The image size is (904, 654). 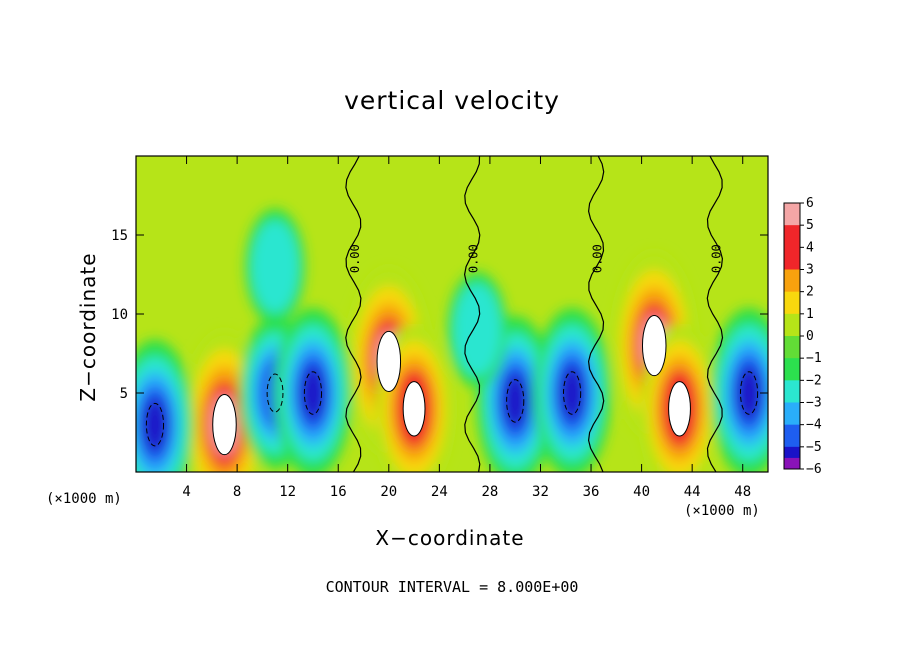 What do you see at coordinates (186, 492) in the screenshot?
I see `x-tick-label: 4` at bounding box center [186, 492].